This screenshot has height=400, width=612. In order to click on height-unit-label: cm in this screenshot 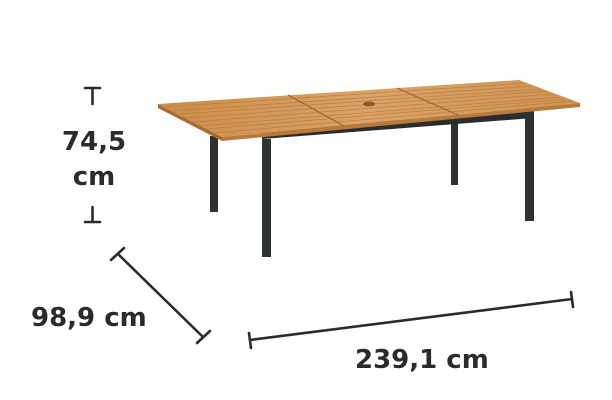, I will do `click(94, 177)`.